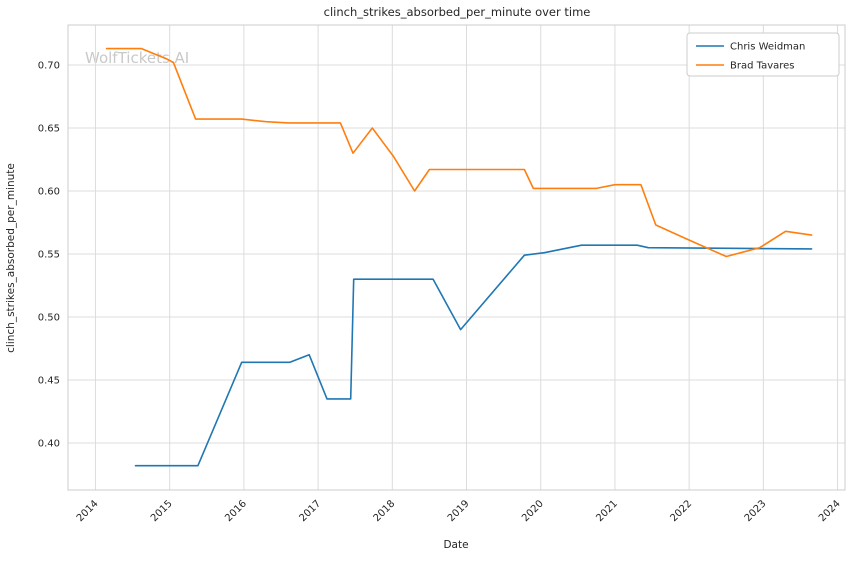 Image resolution: width=860 pixels, height=561 pixels. What do you see at coordinates (830, 511) in the screenshot?
I see `x-tick-label: 2024` at bounding box center [830, 511].